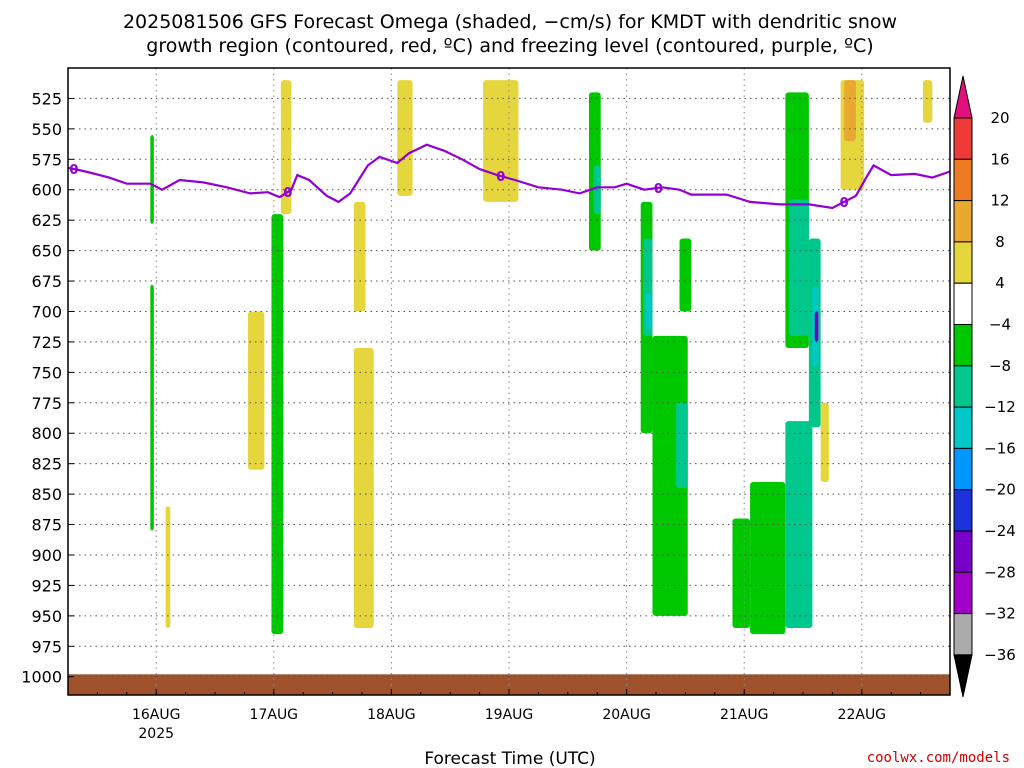  What do you see at coordinates (963, 676) in the screenshot?
I see `colorbar-swatch-bottom` at bounding box center [963, 676].